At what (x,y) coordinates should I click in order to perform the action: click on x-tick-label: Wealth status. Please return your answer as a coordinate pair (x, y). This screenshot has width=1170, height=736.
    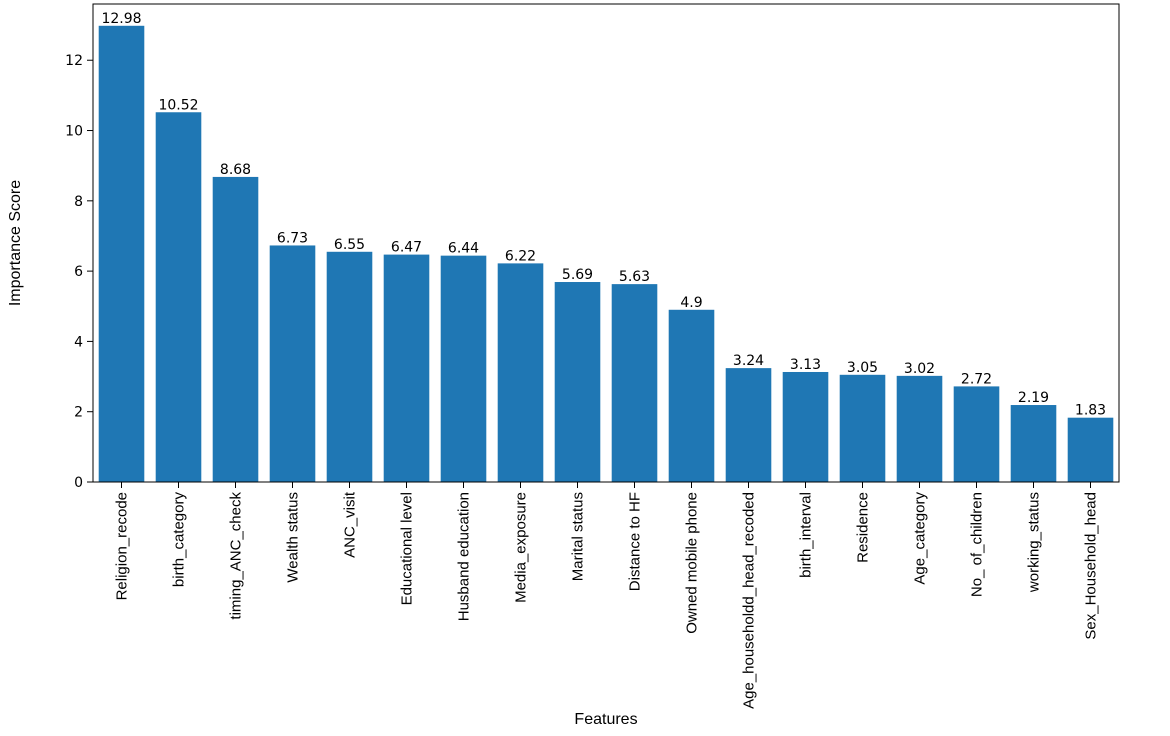
    Looking at the image, I should click on (293, 537).